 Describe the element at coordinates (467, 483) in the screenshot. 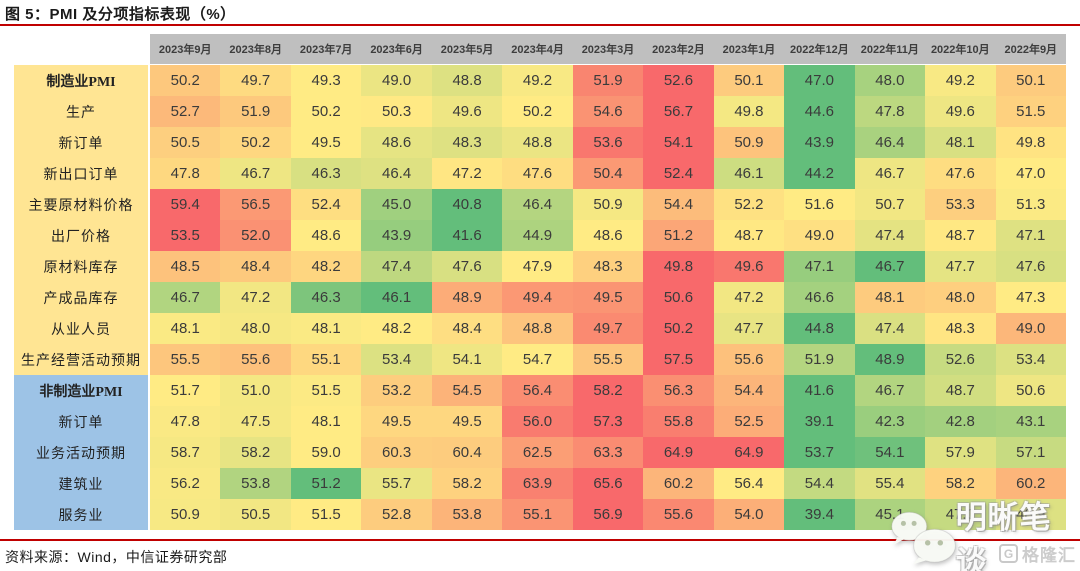

I see `heatmap-cell: 58.2` at that location.